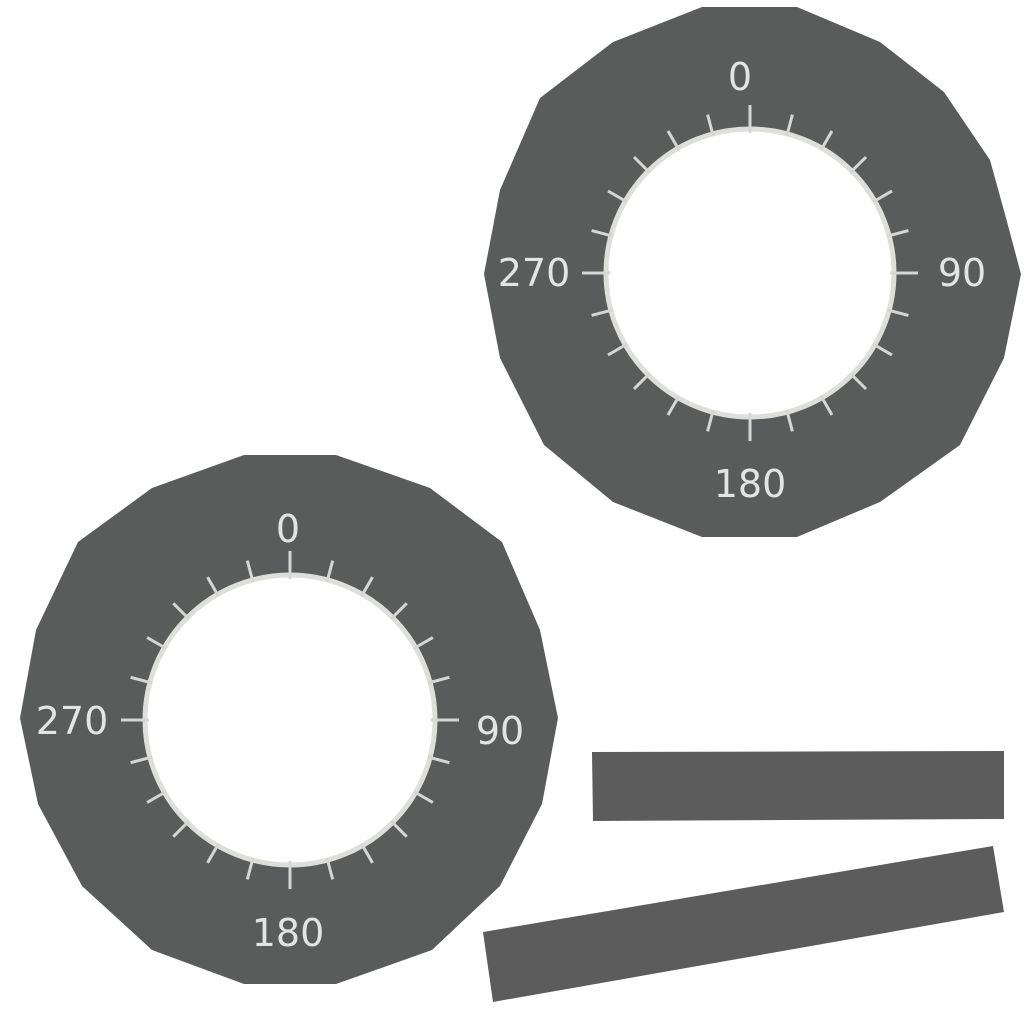 The image size is (1024, 1024). I want to click on dial-upper-ticks, so click(750, 273).